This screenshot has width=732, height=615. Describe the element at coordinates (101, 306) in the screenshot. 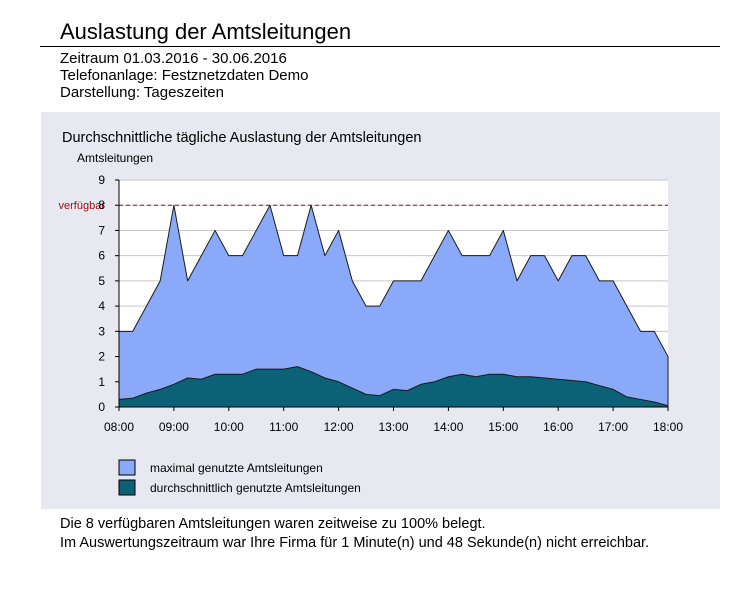

I see `y-tick-label: 4` at that location.